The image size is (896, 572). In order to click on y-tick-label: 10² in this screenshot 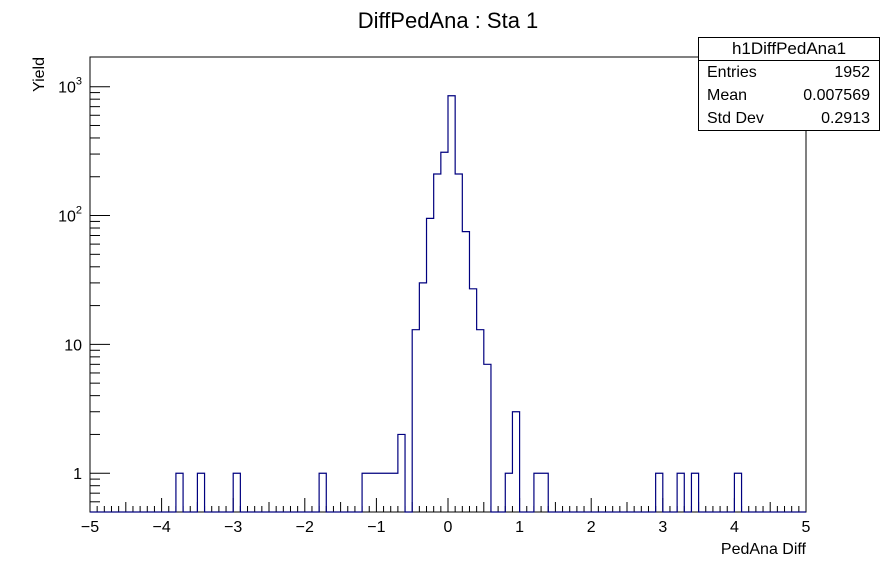, I will do `click(70, 215)`.